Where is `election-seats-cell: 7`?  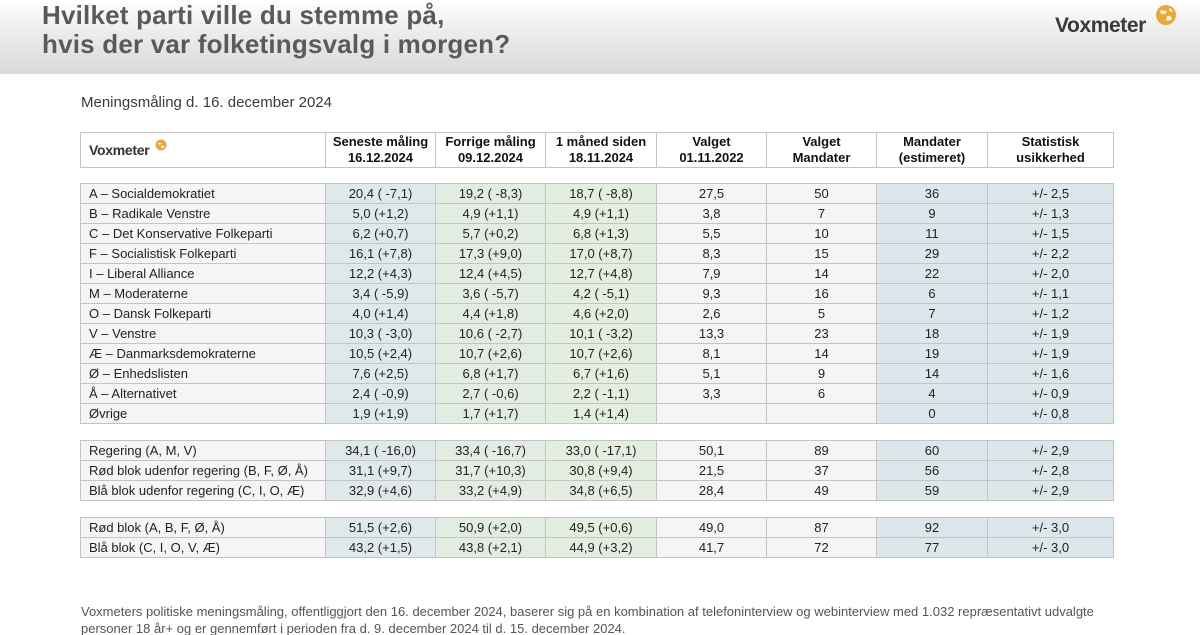 election-seats-cell: 7 is located at coordinates (821, 213).